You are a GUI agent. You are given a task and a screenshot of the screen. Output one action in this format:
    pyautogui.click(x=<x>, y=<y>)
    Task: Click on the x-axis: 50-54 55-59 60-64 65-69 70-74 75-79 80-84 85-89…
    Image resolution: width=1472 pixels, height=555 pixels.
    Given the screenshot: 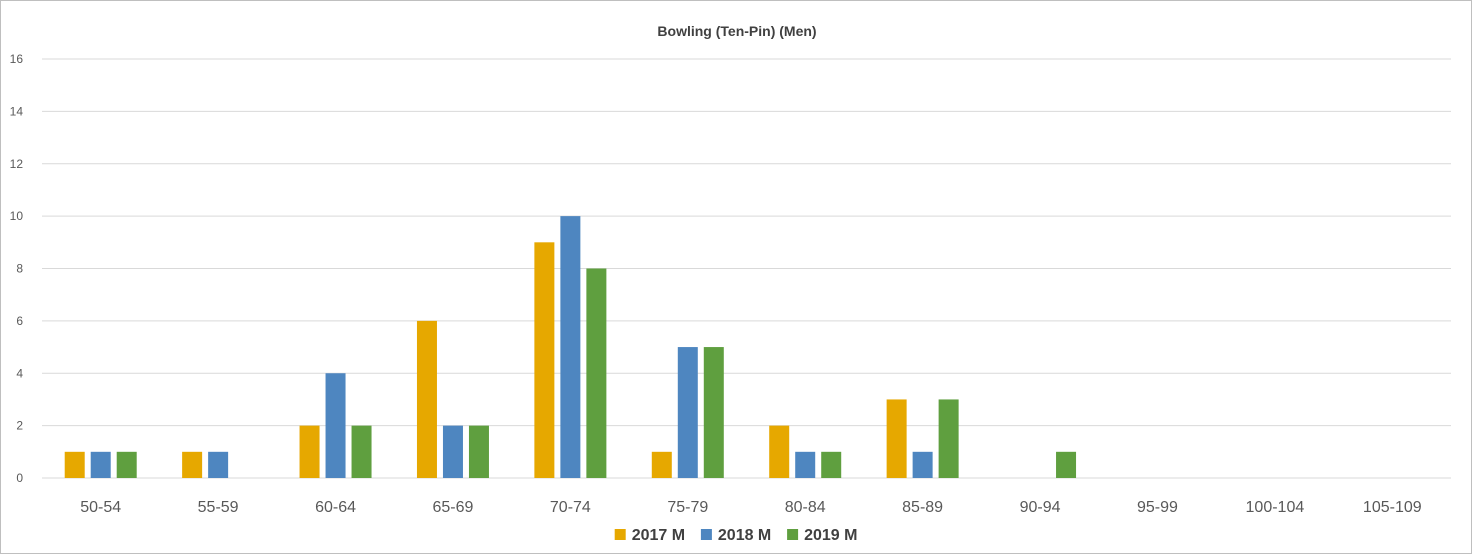 What is the action you would take?
    pyautogui.click(x=751, y=507)
    